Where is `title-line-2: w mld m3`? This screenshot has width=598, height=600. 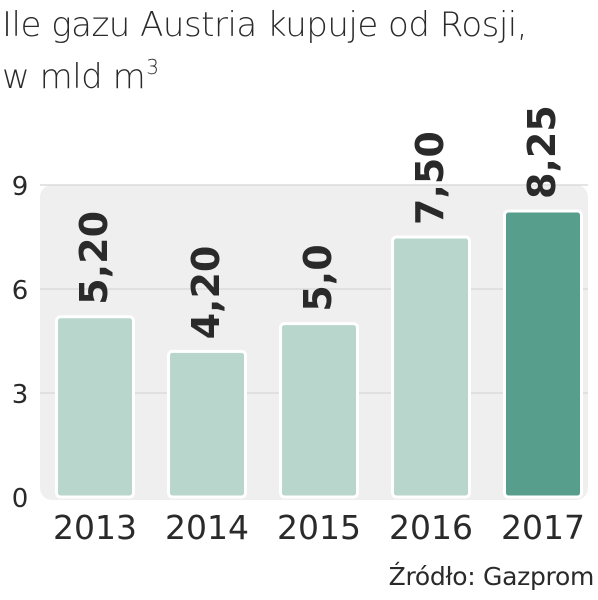 title-line-2: w mld m3 is located at coordinates (297, 72).